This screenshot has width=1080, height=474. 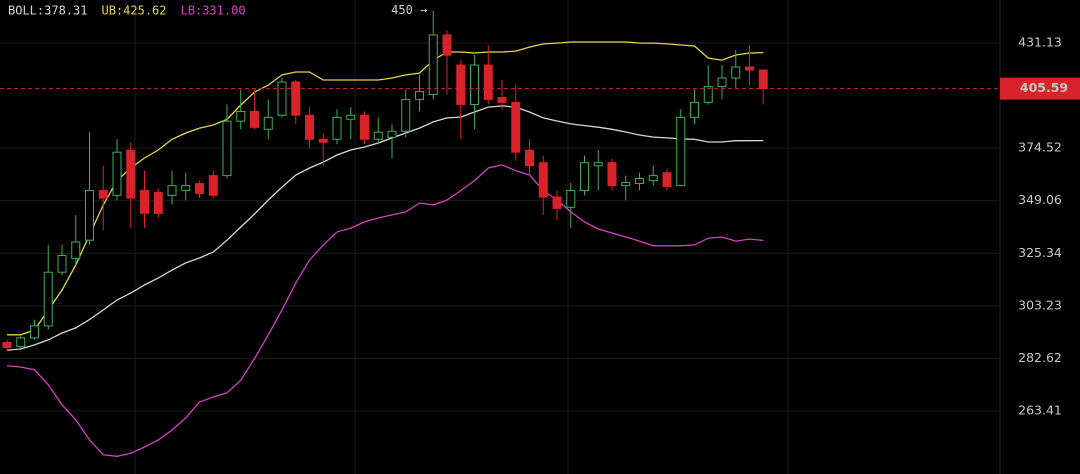 What do you see at coordinates (1040, 147) in the screenshot?
I see `y-tick-label: 374.52` at bounding box center [1040, 147].